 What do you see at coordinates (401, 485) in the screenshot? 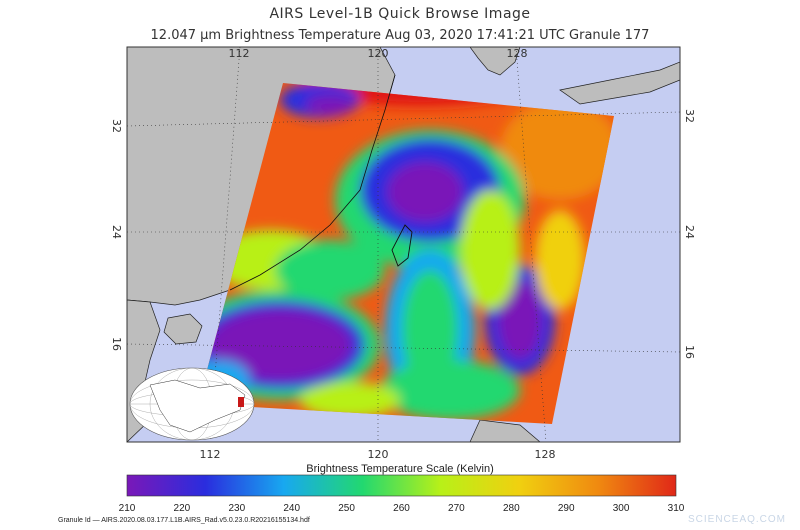
I see `colorbar-strip` at bounding box center [401, 485].